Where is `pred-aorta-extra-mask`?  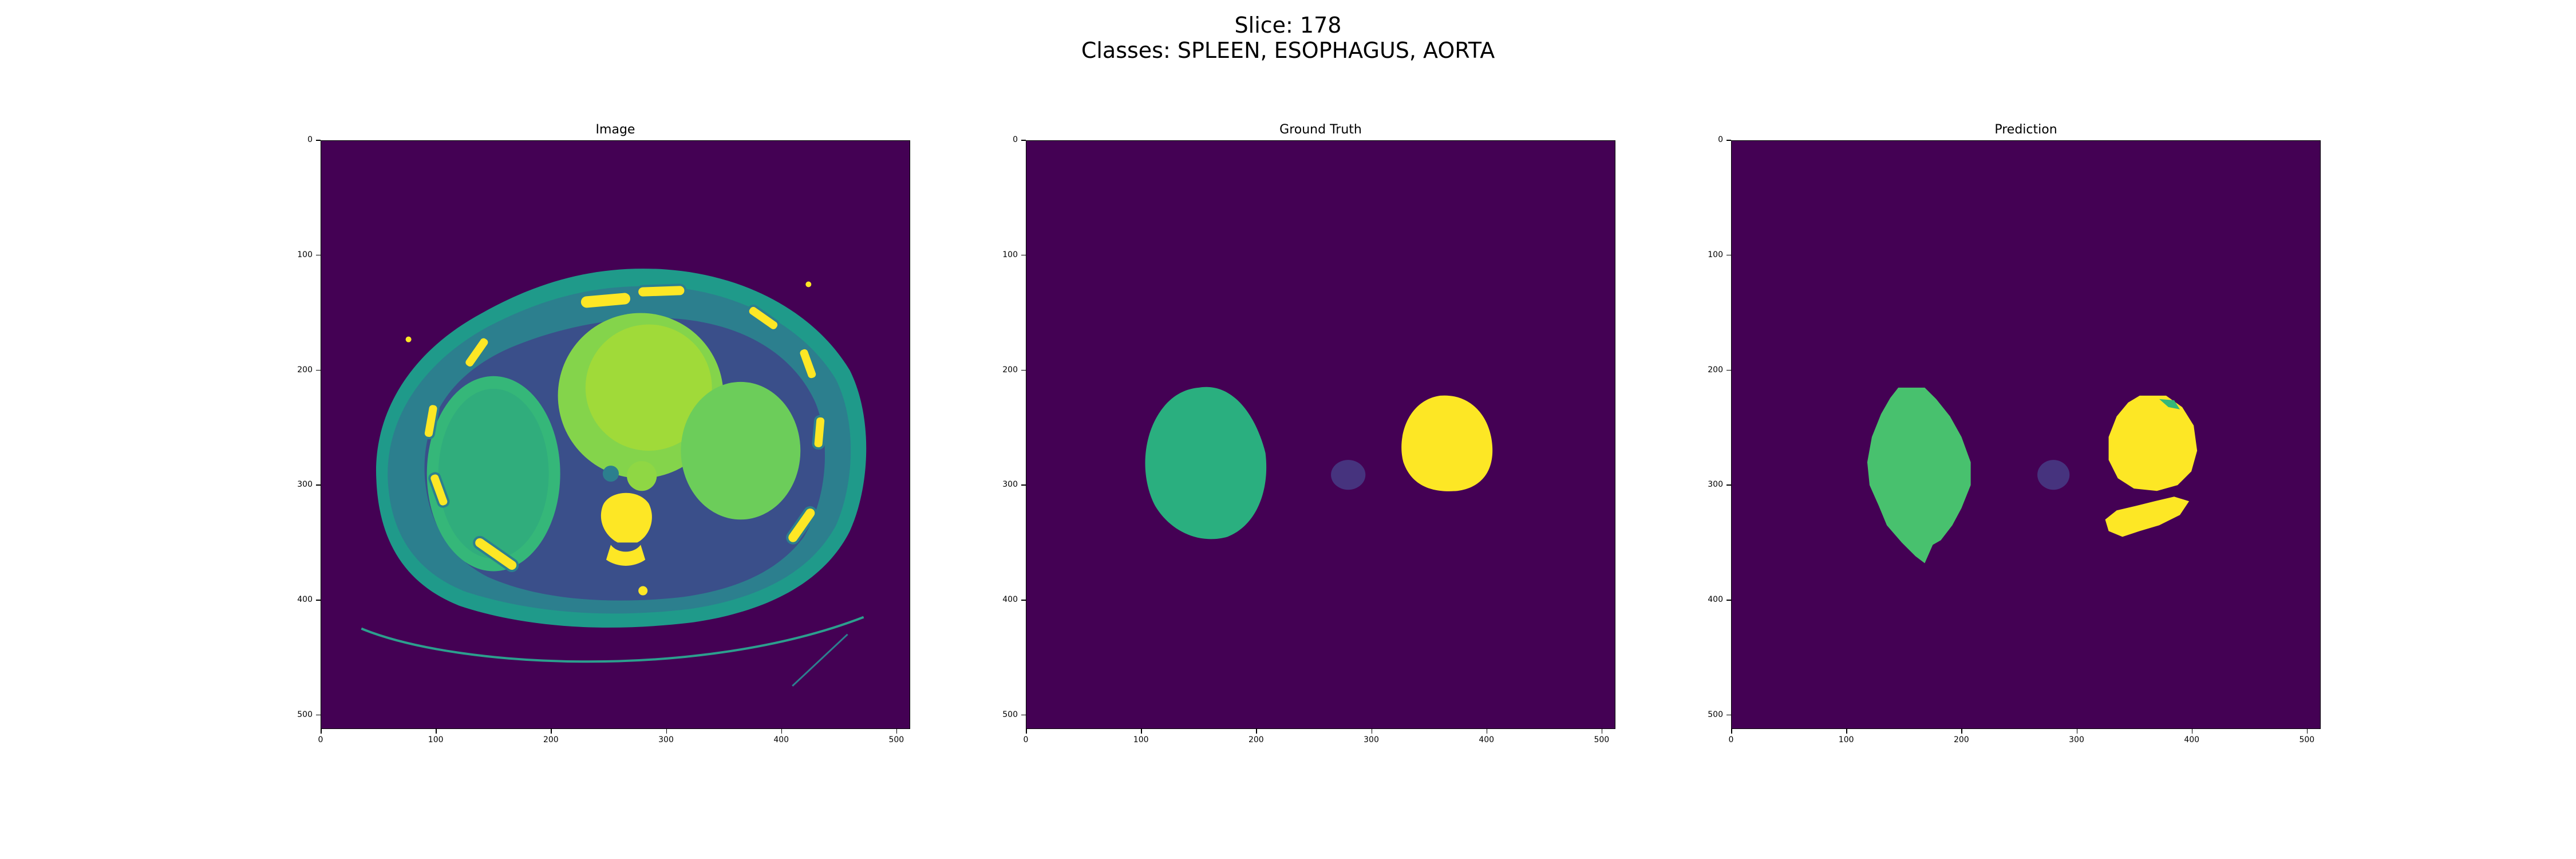
pred-aorta-extra-mask is located at coordinates (2147, 517).